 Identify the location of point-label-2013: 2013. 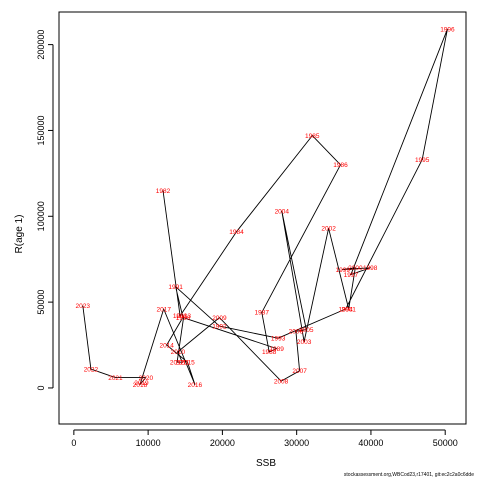
(184, 316).